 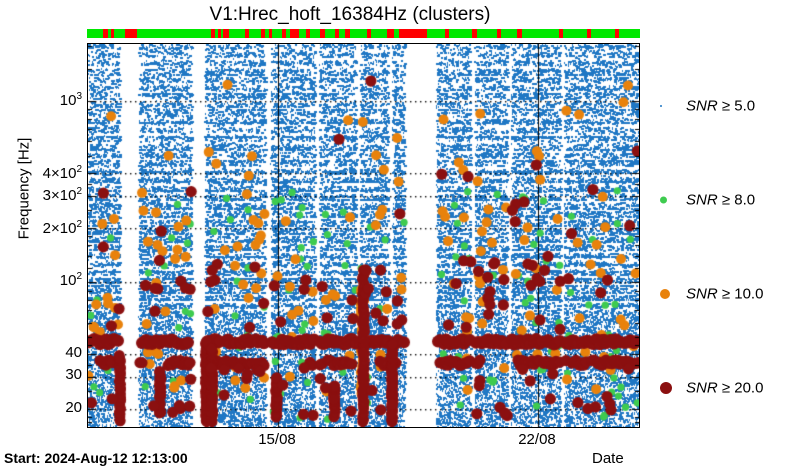 I want to click on legend-item-label: SNR ≥ 20.0, so click(x=725, y=388).